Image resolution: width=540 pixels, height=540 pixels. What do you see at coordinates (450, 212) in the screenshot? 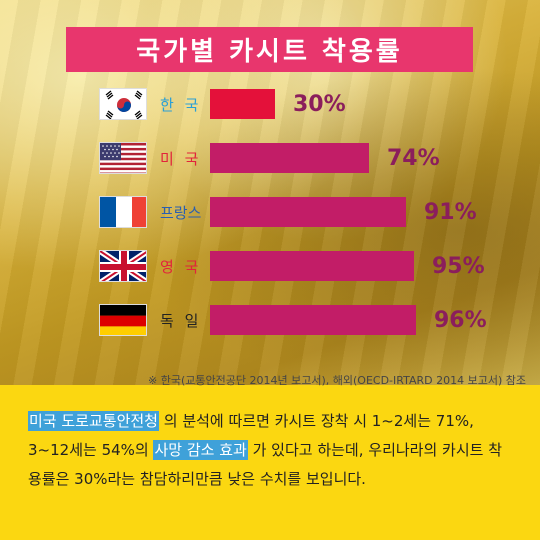
I see `value-label-france: 91%` at bounding box center [450, 212].